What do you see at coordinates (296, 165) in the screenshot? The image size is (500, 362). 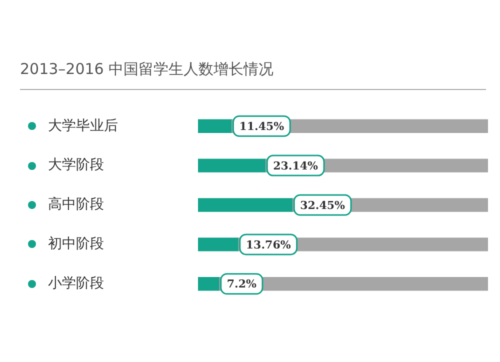 I see `data-label: 23.14%` at bounding box center [296, 165].